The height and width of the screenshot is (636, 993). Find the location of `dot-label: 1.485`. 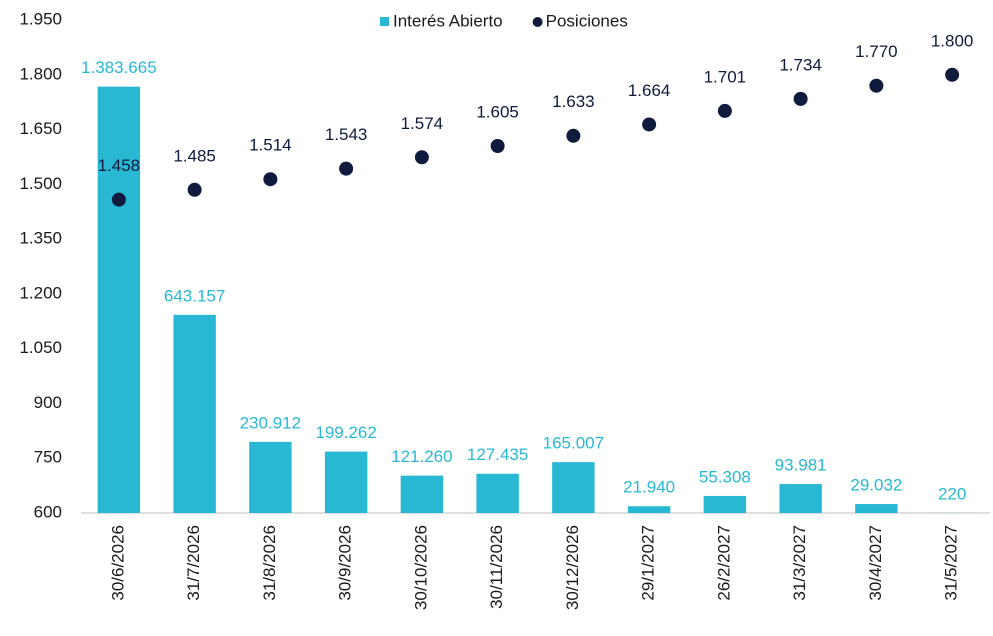

dot-label: 1.485 is located at coordinates (194, 155).